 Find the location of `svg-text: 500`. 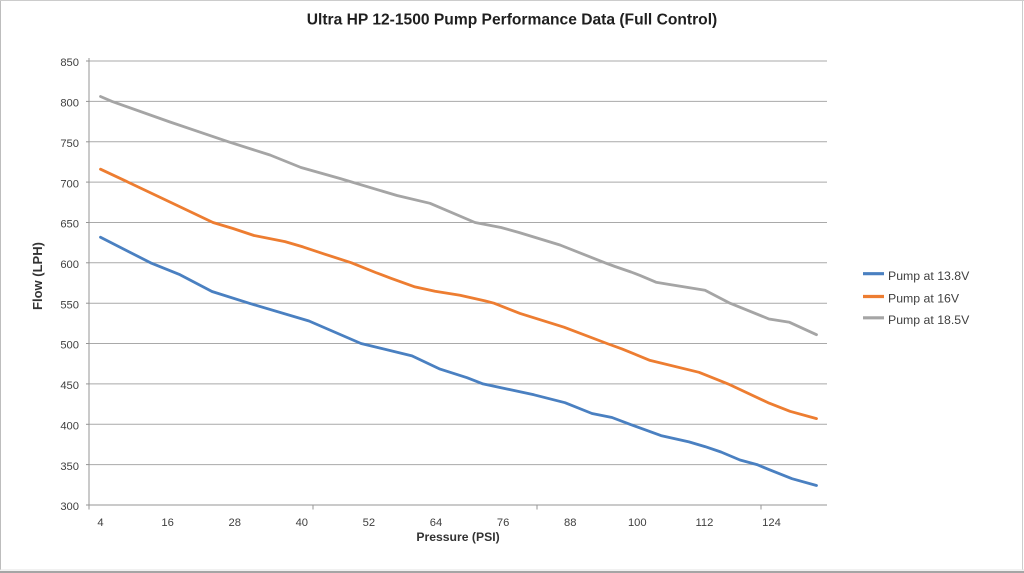

svg-text: 500 is located at coordinates (69, 346).